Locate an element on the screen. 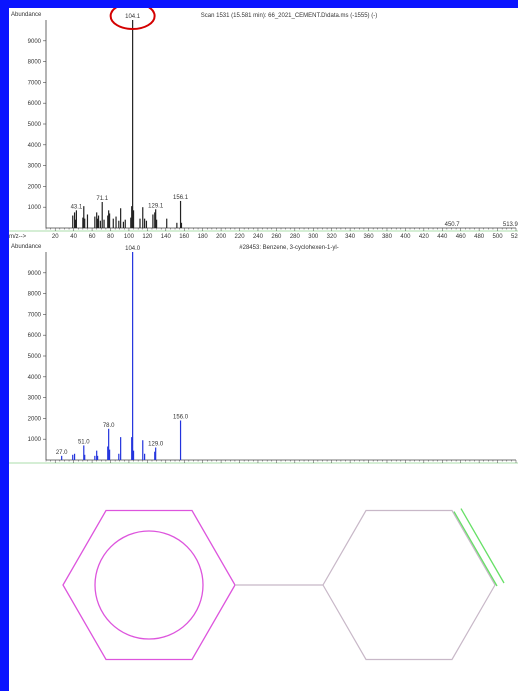 The image size is (518, 691). x-tick-label: 480 is located at coordinates (479, 237).